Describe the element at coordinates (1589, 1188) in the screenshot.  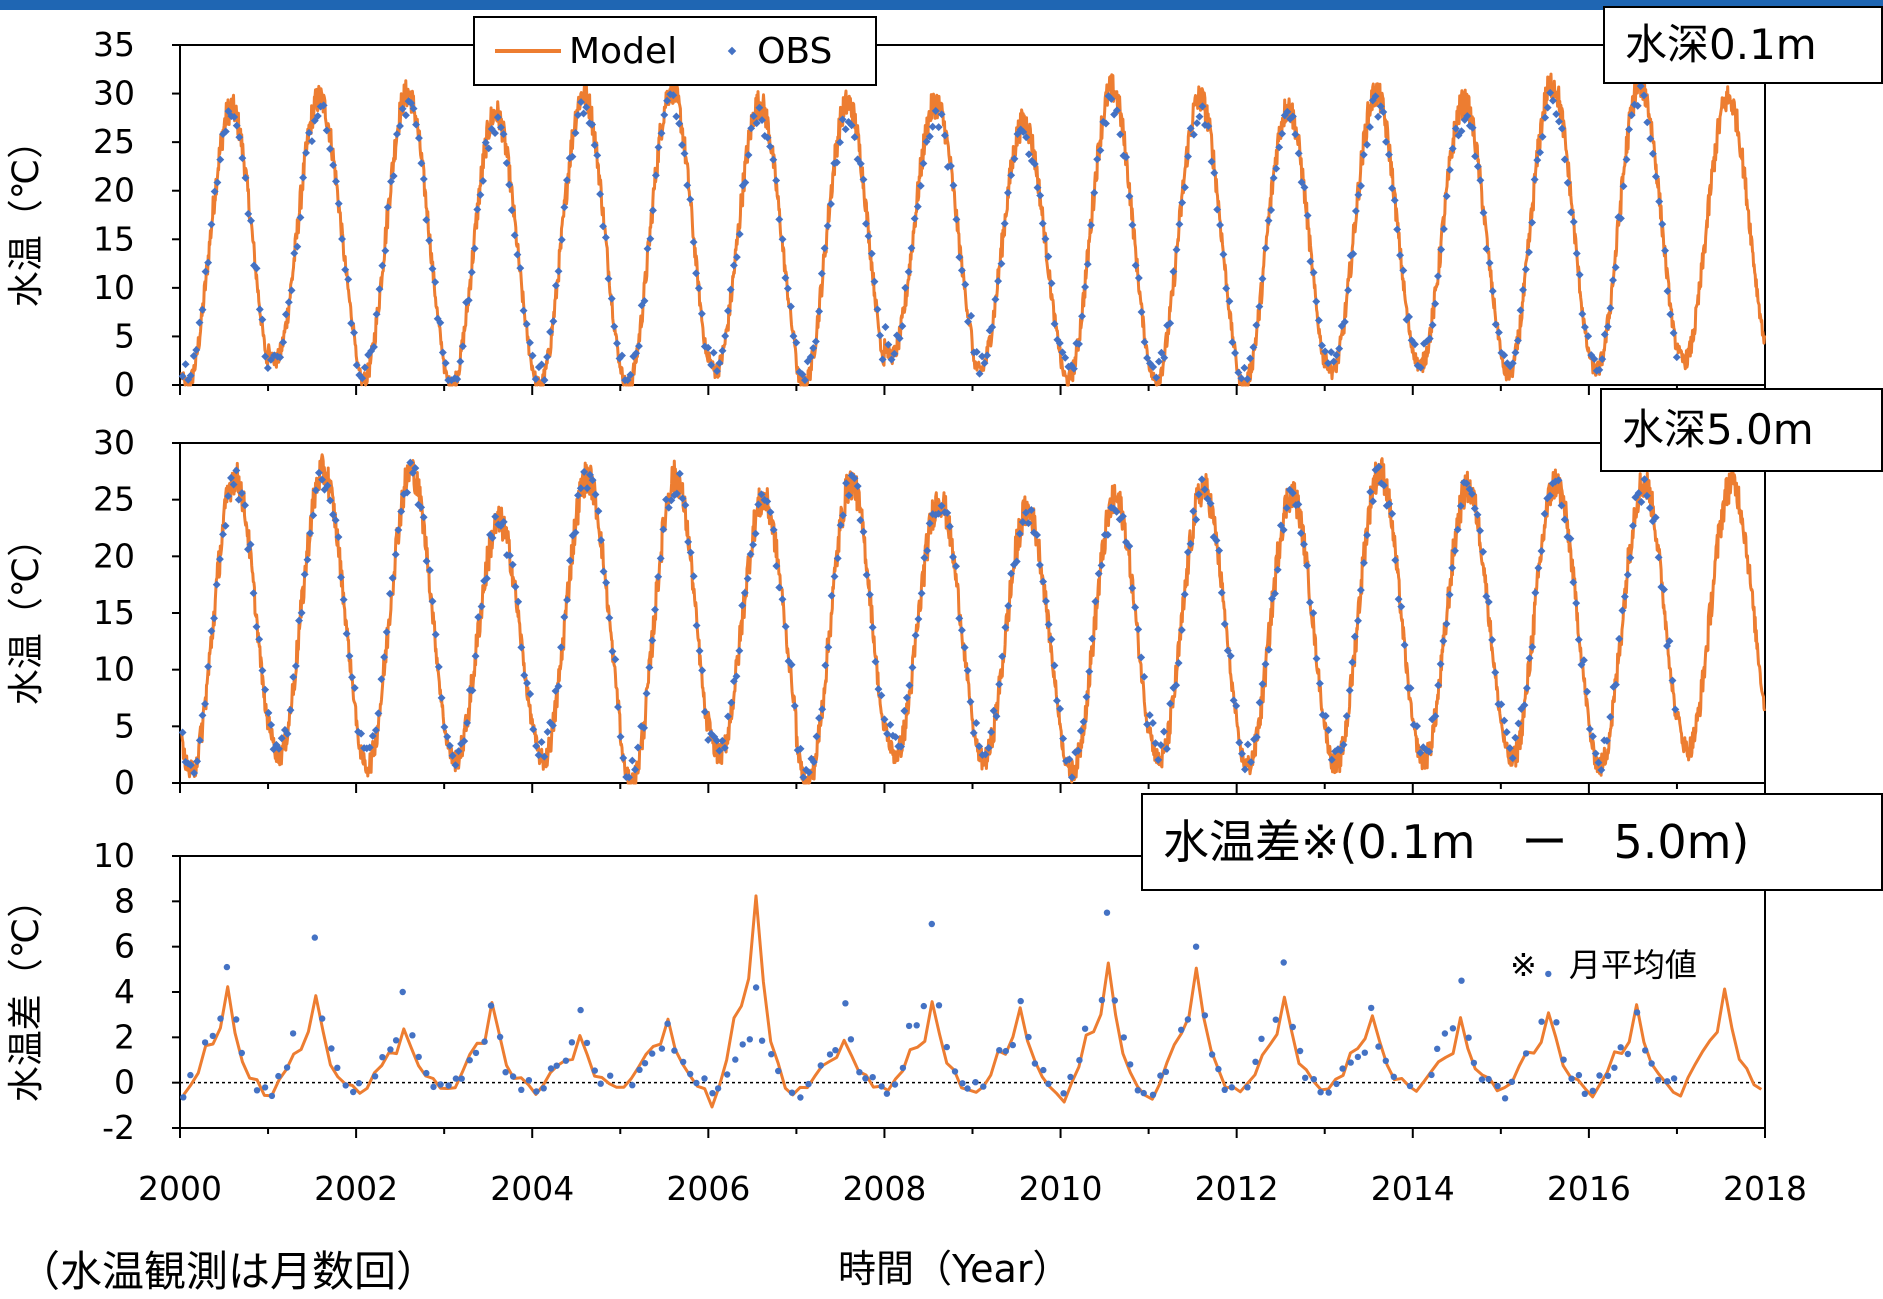
I see `x-tick-label: 2016` at that location.